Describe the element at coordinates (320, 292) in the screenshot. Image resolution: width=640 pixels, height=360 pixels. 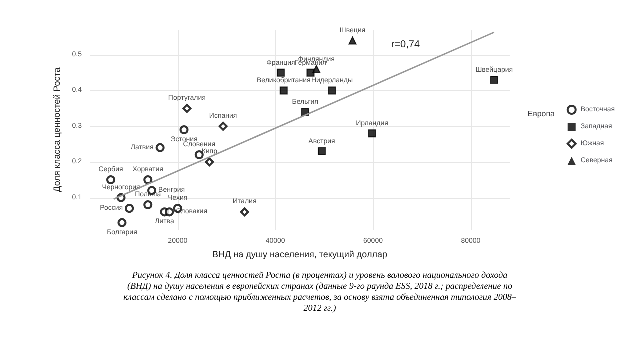
I see `text: Рисунок 4. Доля класса ценностей Роста (в процентах) и уровень валового национального дохода (ВНД) на душу населения в европейских странах (данные 9-го раунда ESS, 2018 г.; распределение по классам сделано с помощью приближенных расчетов, за основу взята объединенная типология 2008–2012 гг.)` at that location.